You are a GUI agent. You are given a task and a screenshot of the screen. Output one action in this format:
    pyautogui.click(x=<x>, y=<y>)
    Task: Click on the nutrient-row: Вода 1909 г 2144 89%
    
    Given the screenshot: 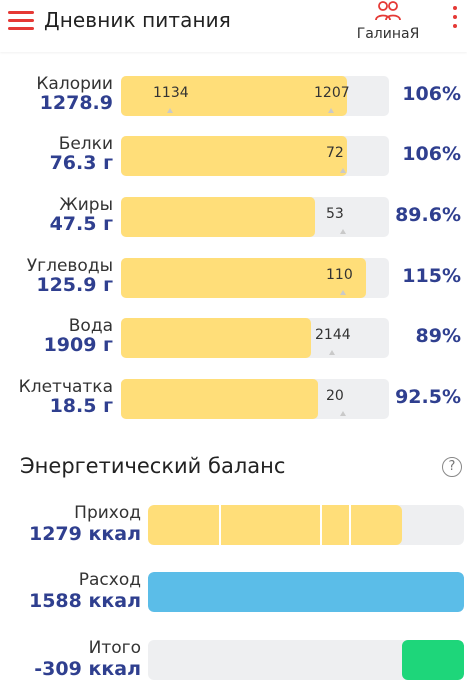 What is the action you would take?
    pyautogui.click(x=233, y=339)
    